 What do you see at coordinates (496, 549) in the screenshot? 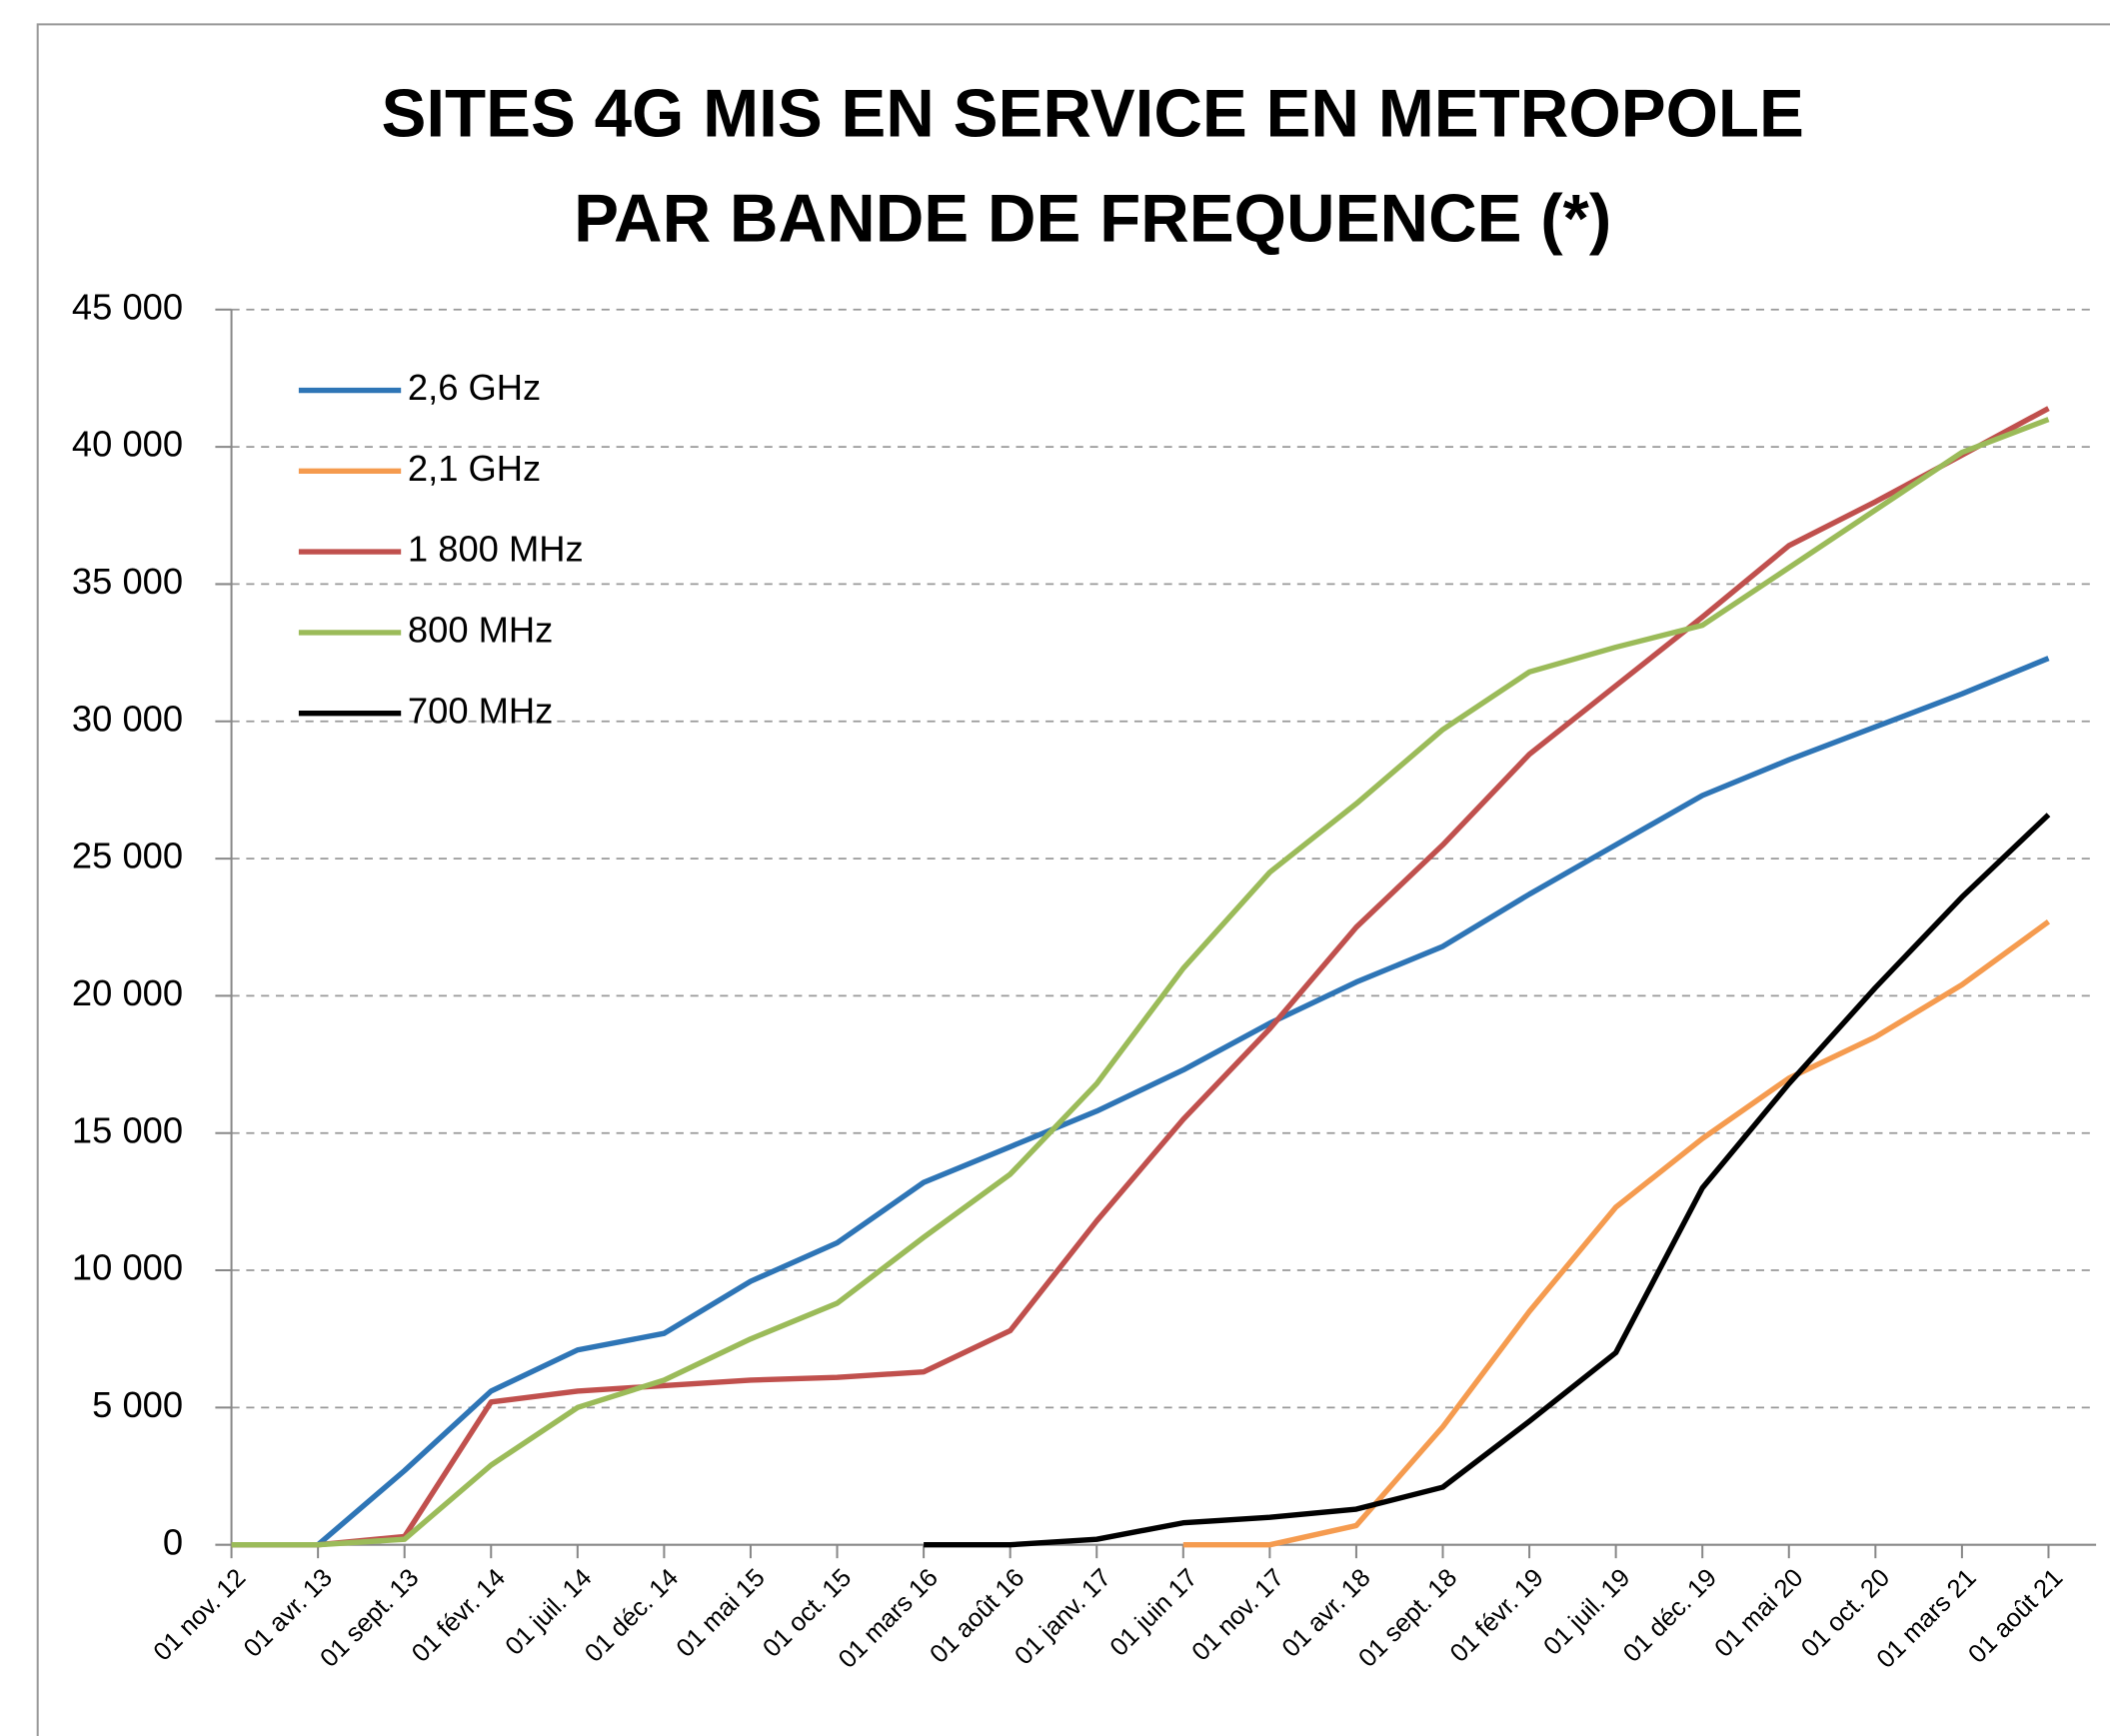
I see `legend-label: 1 800 MHz` at bounding box center [496, 549].